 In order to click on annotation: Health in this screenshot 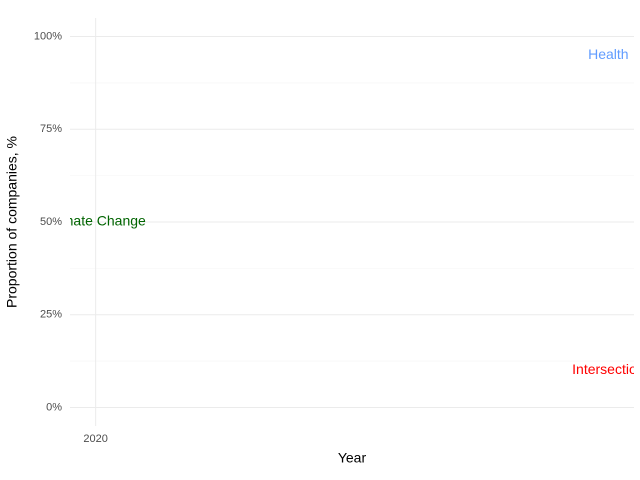, I will do `click(608, 54)`.